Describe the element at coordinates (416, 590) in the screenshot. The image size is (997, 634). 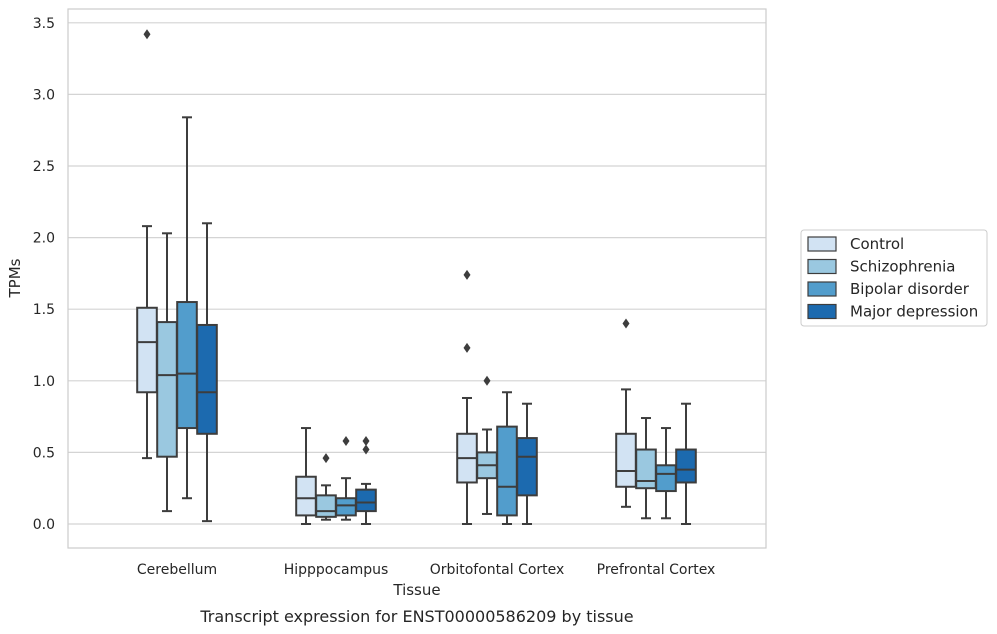
I see `x-axis-title: Tissue` at that location.